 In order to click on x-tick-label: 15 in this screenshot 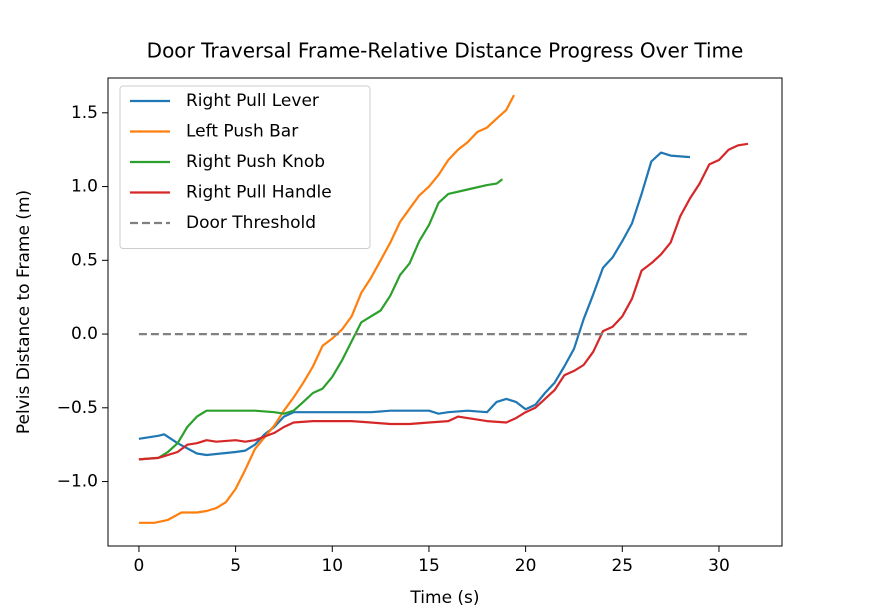, I will do `click(429, 566)`.